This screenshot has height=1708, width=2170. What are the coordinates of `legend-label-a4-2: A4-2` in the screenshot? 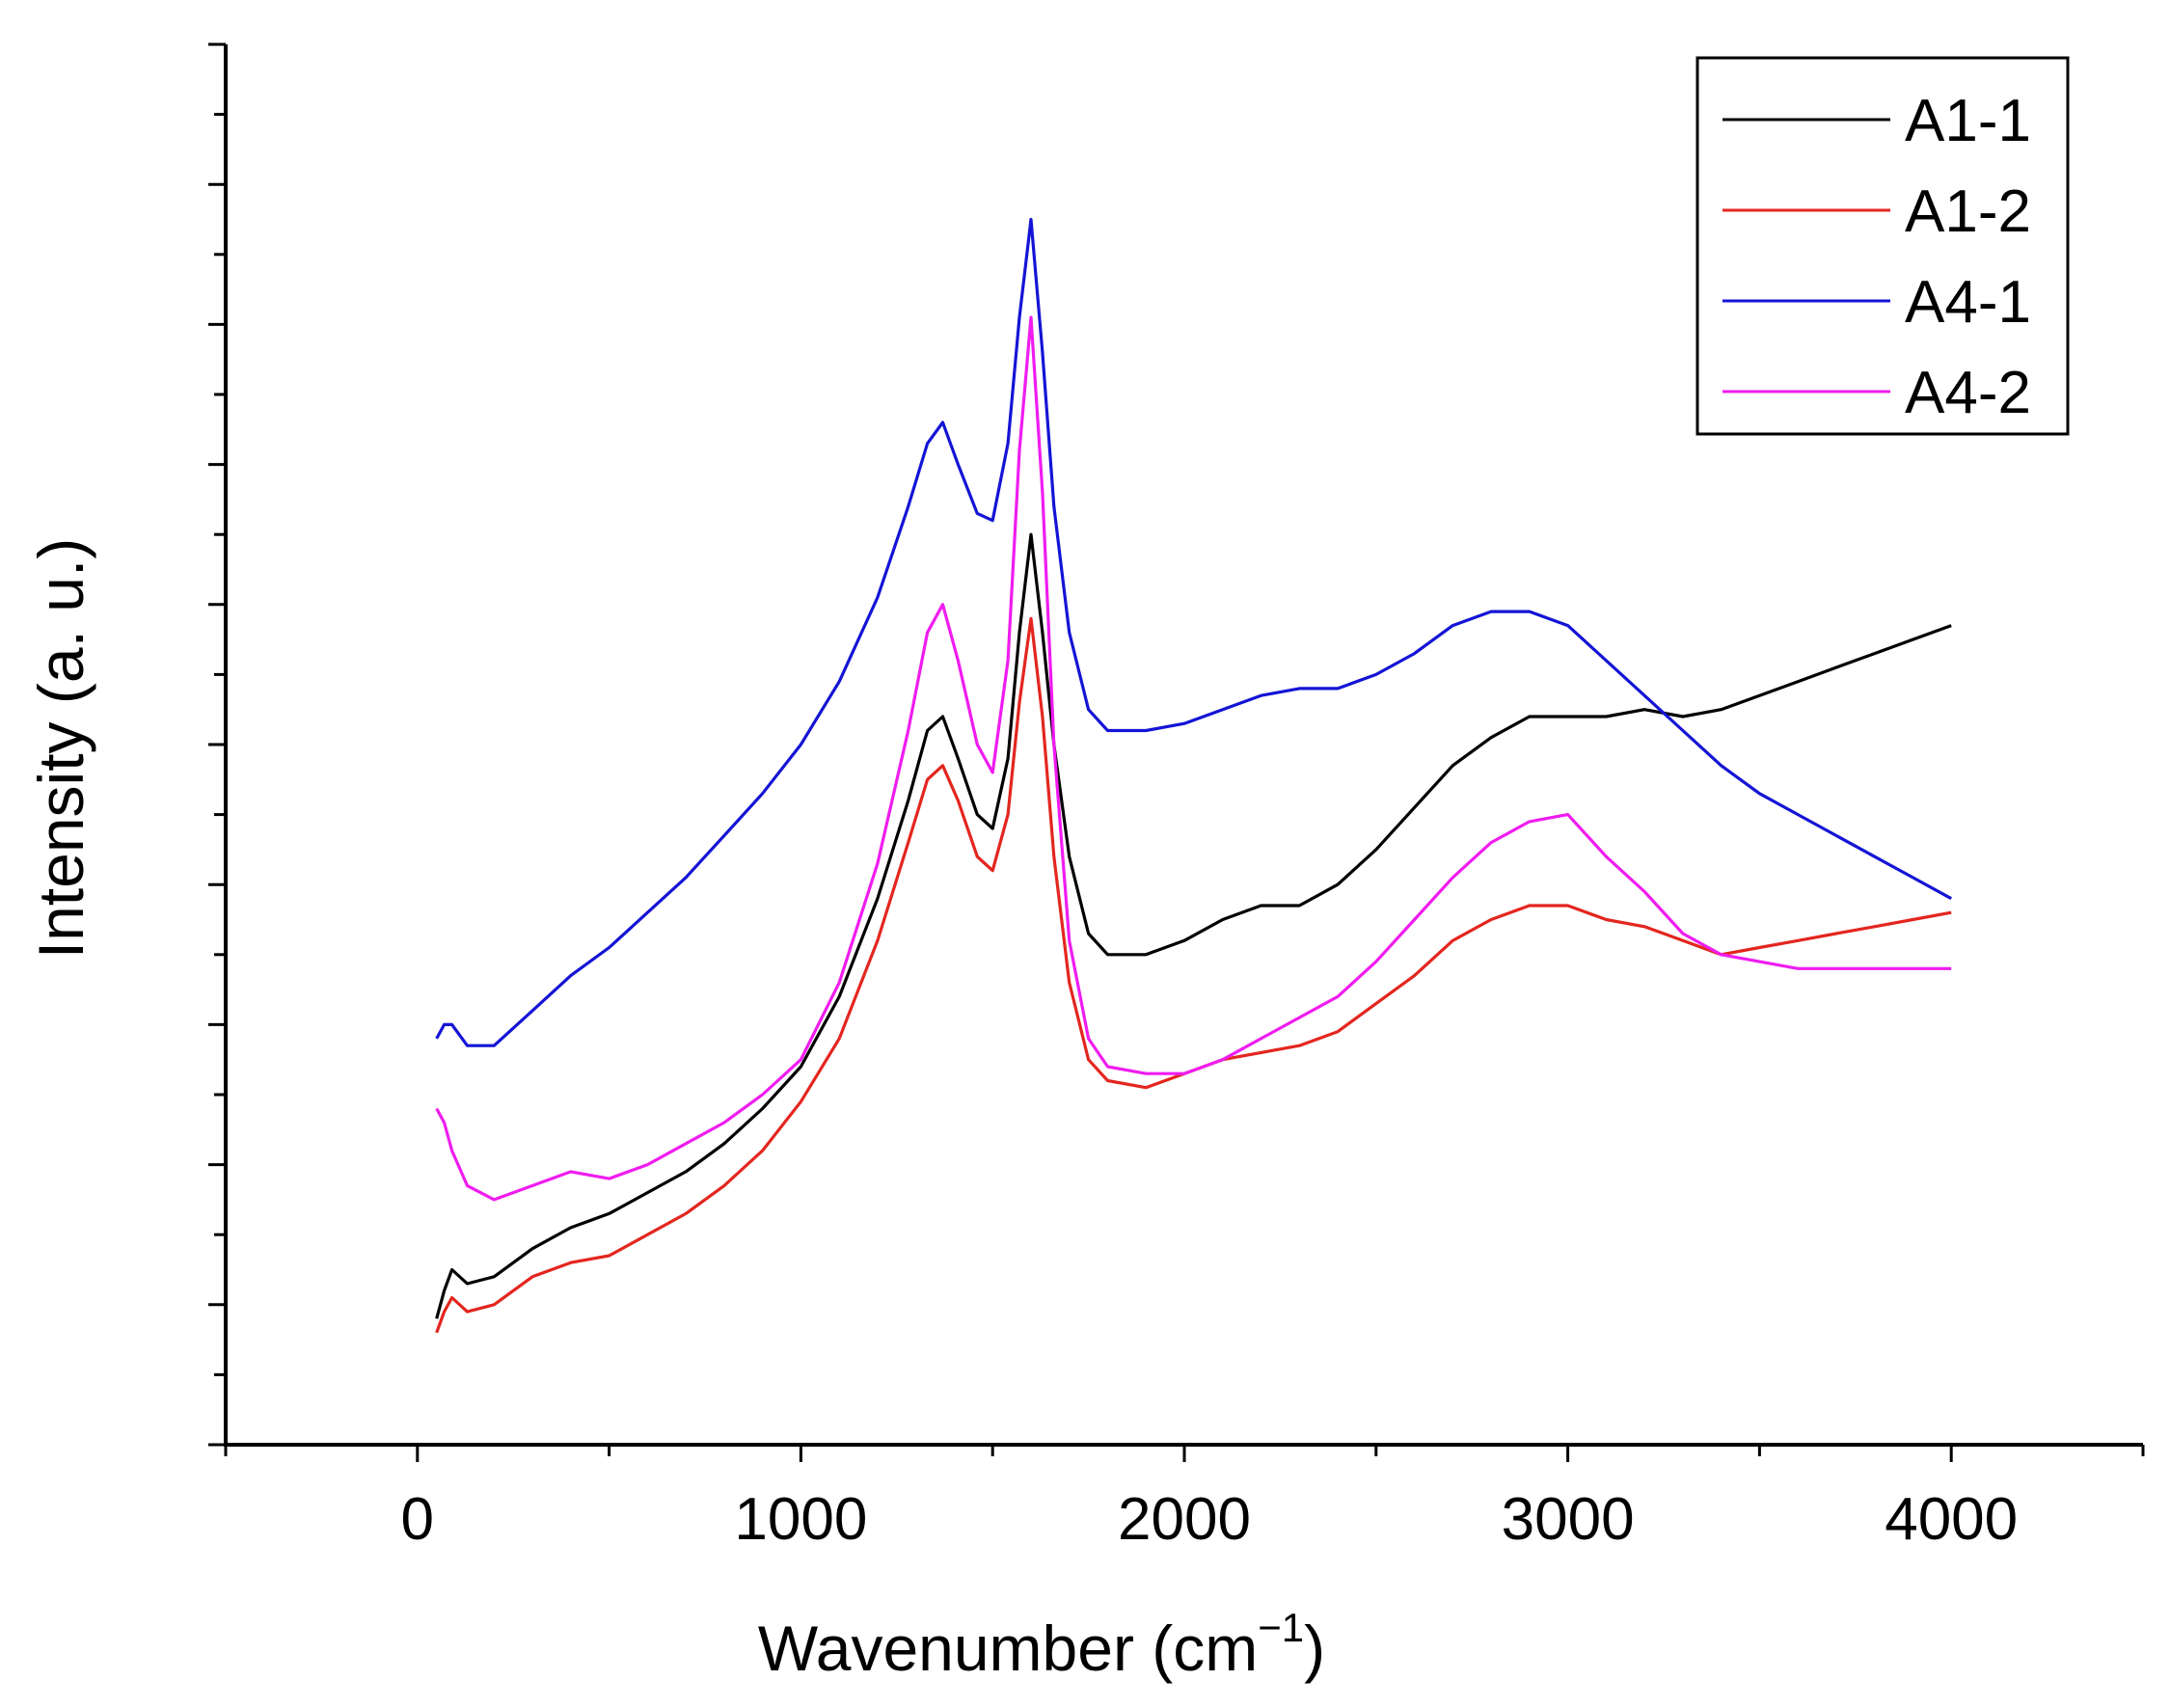 It's located at (1968, 393).